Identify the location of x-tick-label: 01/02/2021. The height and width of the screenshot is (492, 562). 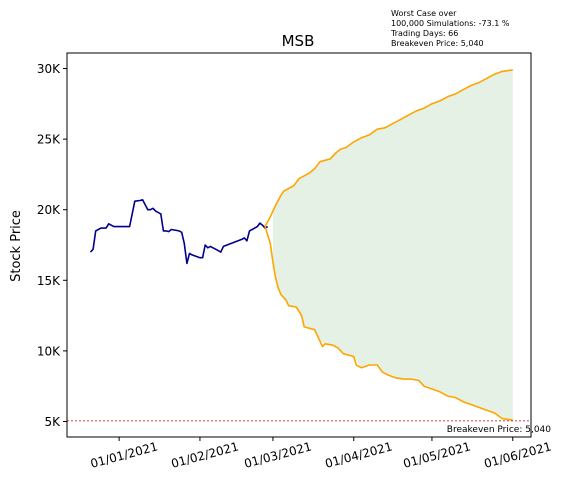
(205, 454).